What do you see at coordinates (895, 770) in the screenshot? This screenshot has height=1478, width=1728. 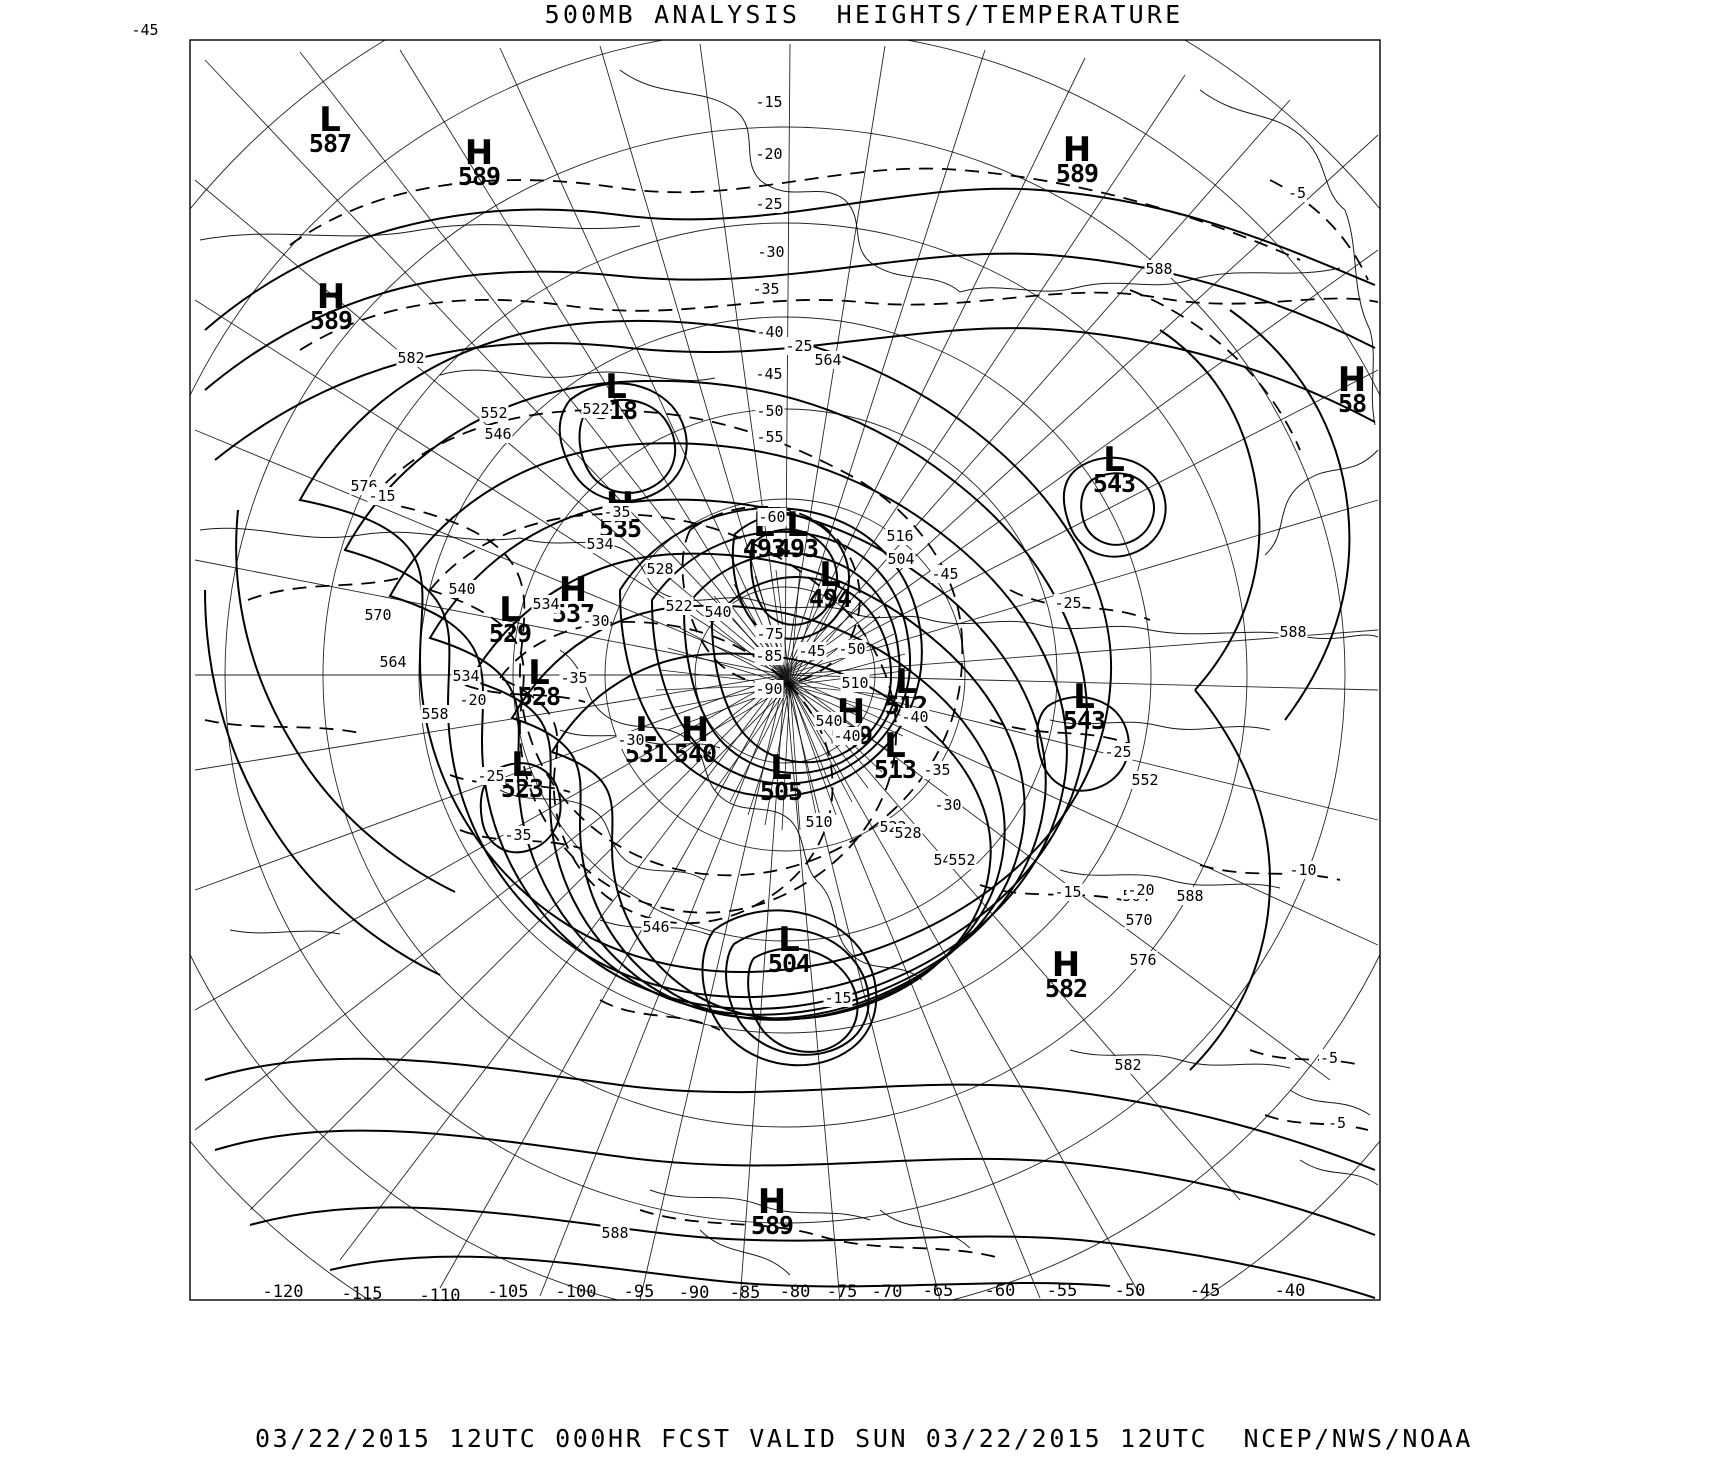 I see `center-value: 513` at bounding box center [895, 770].